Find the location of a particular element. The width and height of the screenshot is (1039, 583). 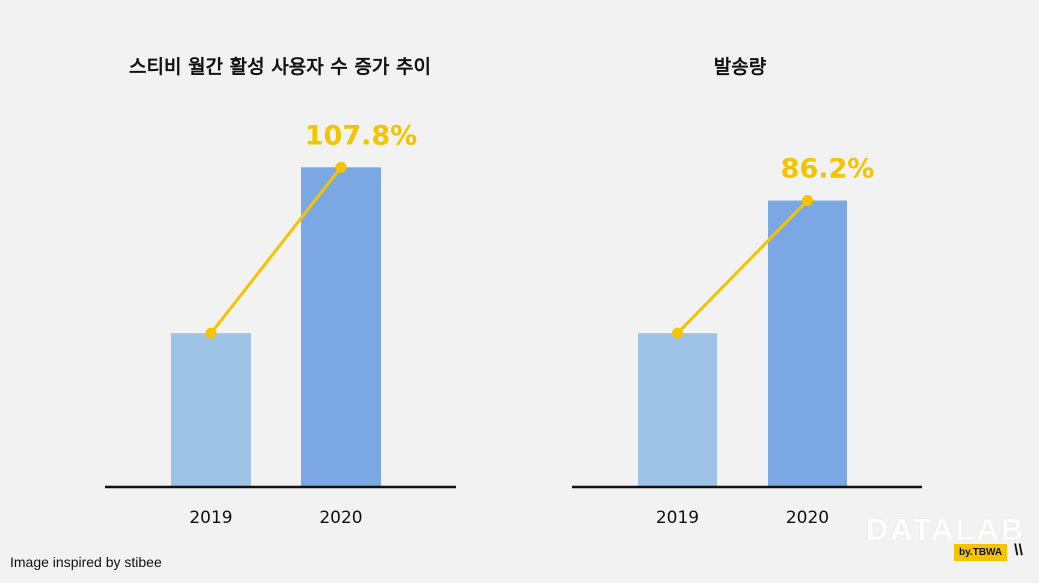

chart-title-send-volume: 발송량 is located at coordinates (740, 67).